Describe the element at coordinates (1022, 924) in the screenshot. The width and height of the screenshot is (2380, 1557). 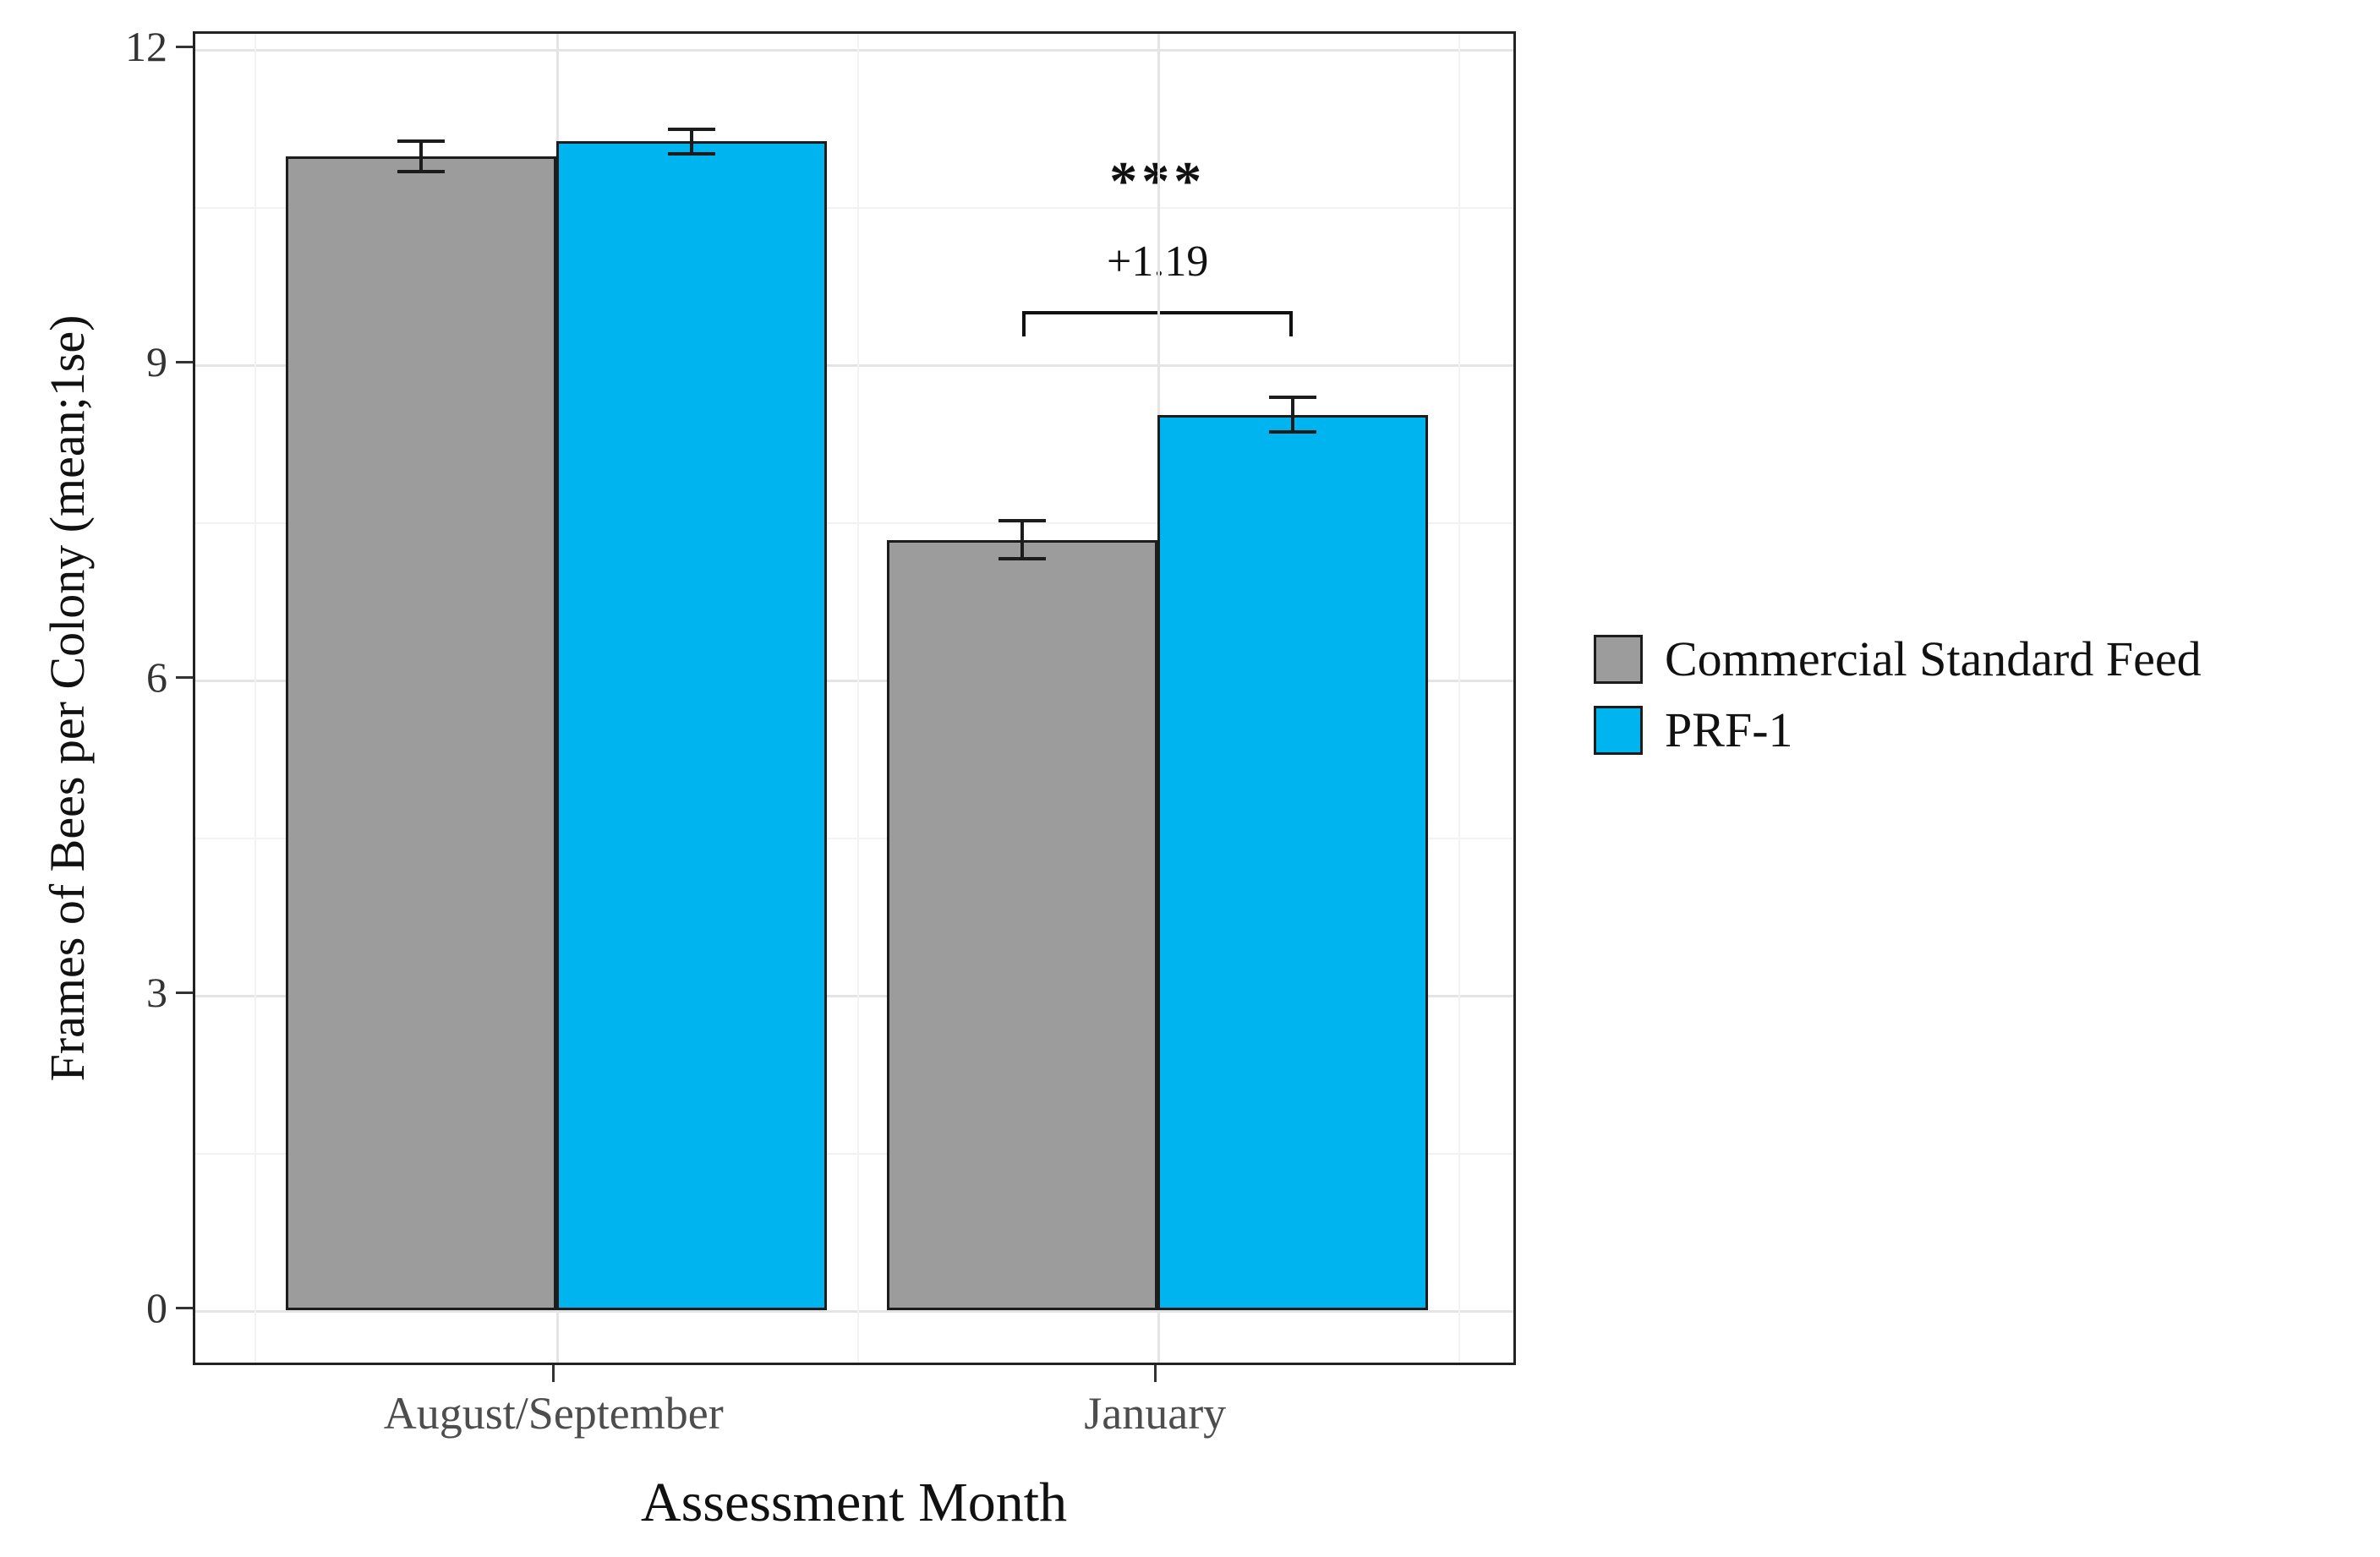
I see `bar-commercial-standard-feed-january` at that location.